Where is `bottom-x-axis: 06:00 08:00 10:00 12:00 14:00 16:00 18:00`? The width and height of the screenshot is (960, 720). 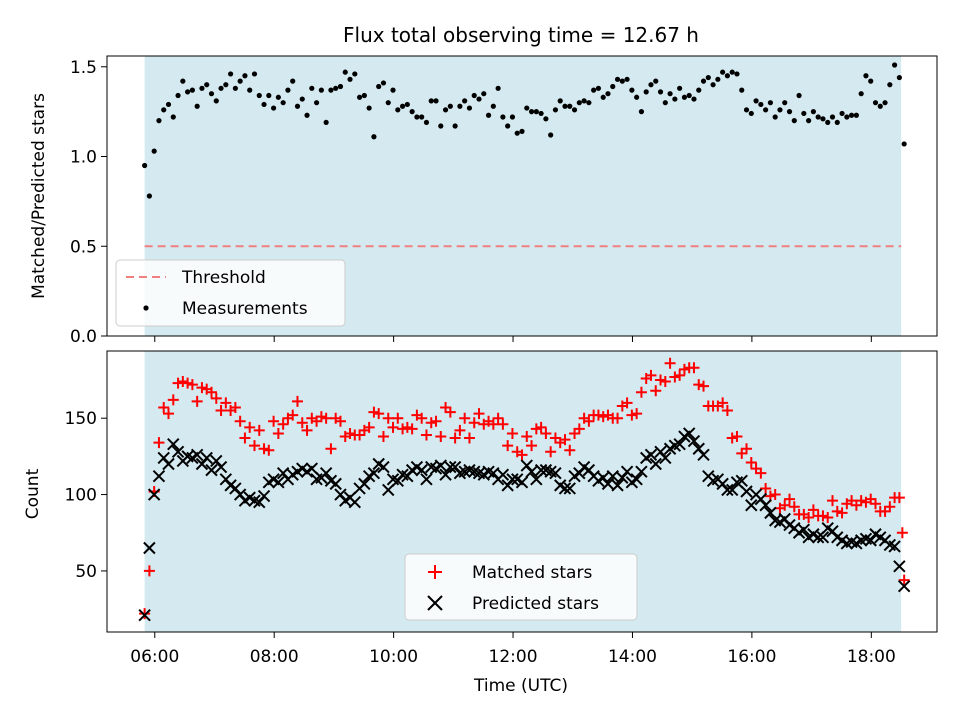
bottom-x-axis: 06:00 08:00 10:00 12:00 14:00 16:00 18:00 is located at coordinates (513, 649).